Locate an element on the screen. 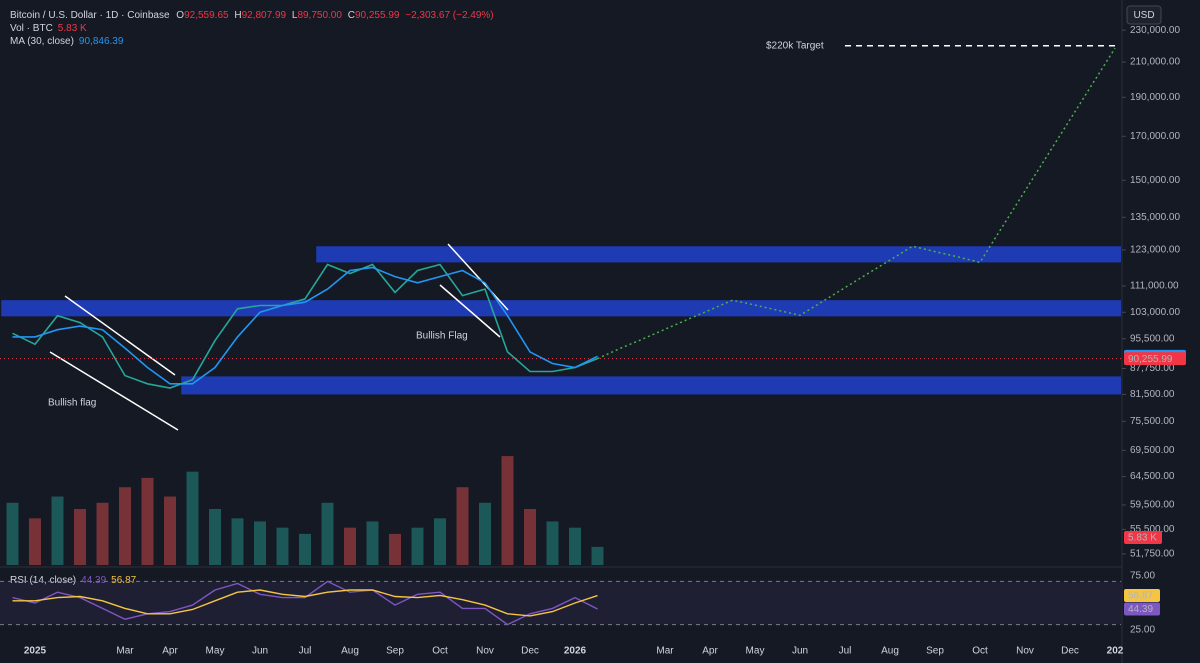  currency: USD is located at coordinates (1143, 15).